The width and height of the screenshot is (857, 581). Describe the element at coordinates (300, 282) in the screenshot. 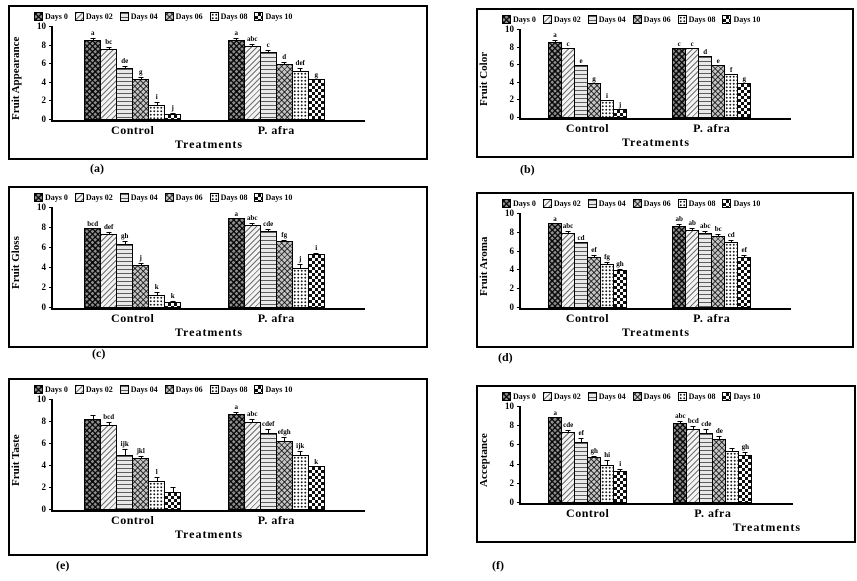

I see `bar-days-08: j` at that location.